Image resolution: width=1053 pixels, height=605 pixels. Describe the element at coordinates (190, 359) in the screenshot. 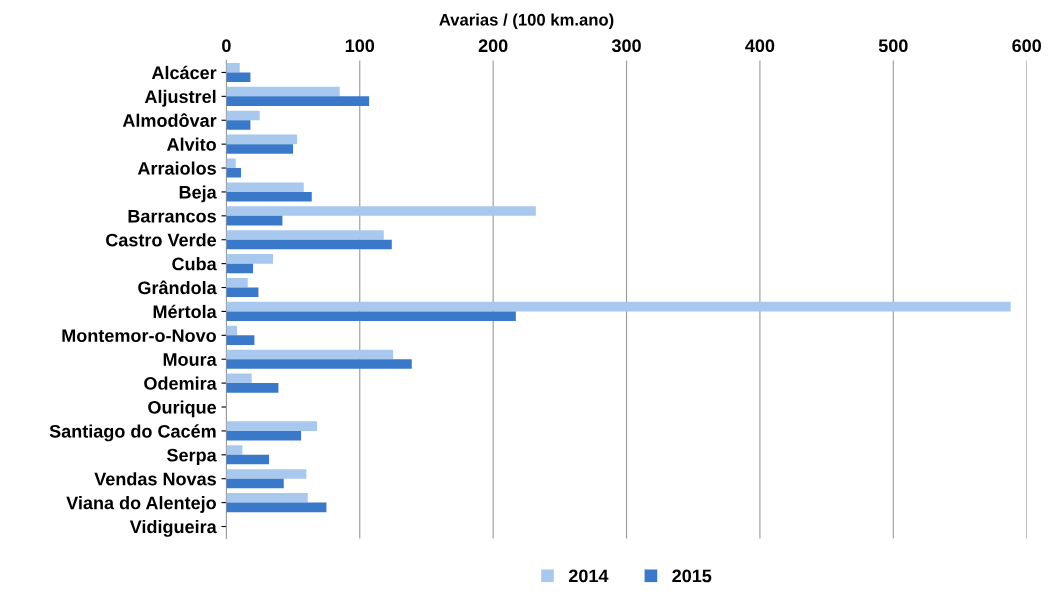

I see `y-tick-label: Moura` at that location.